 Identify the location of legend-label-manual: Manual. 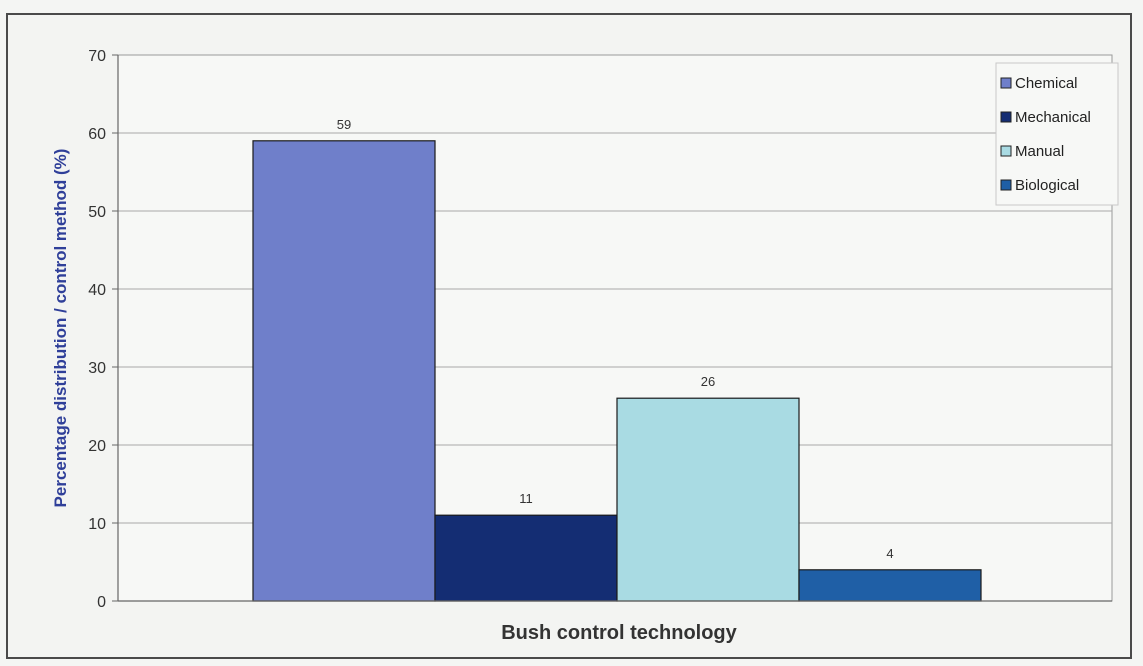
(1039, 151).